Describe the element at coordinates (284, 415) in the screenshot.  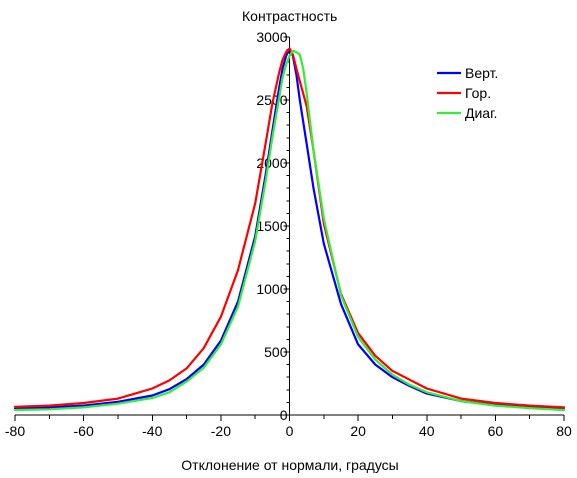
I see `y-tick-label: 0` at that location.